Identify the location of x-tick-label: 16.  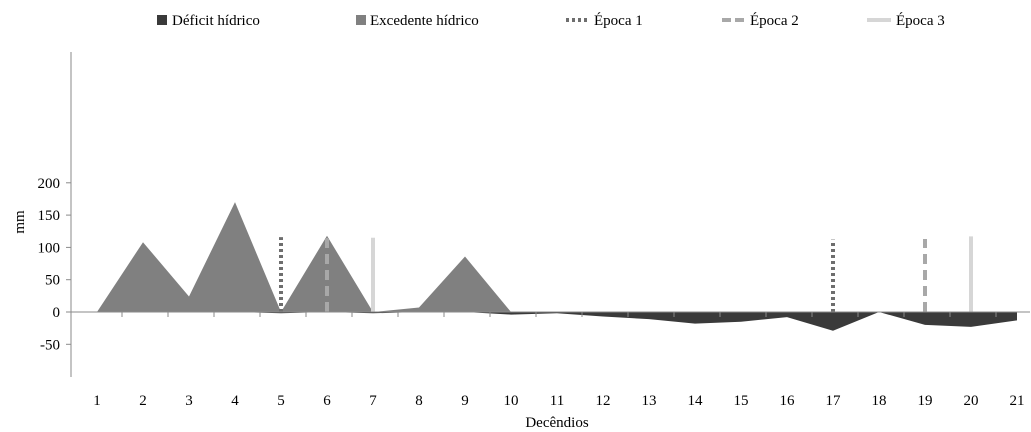
(788, 401).